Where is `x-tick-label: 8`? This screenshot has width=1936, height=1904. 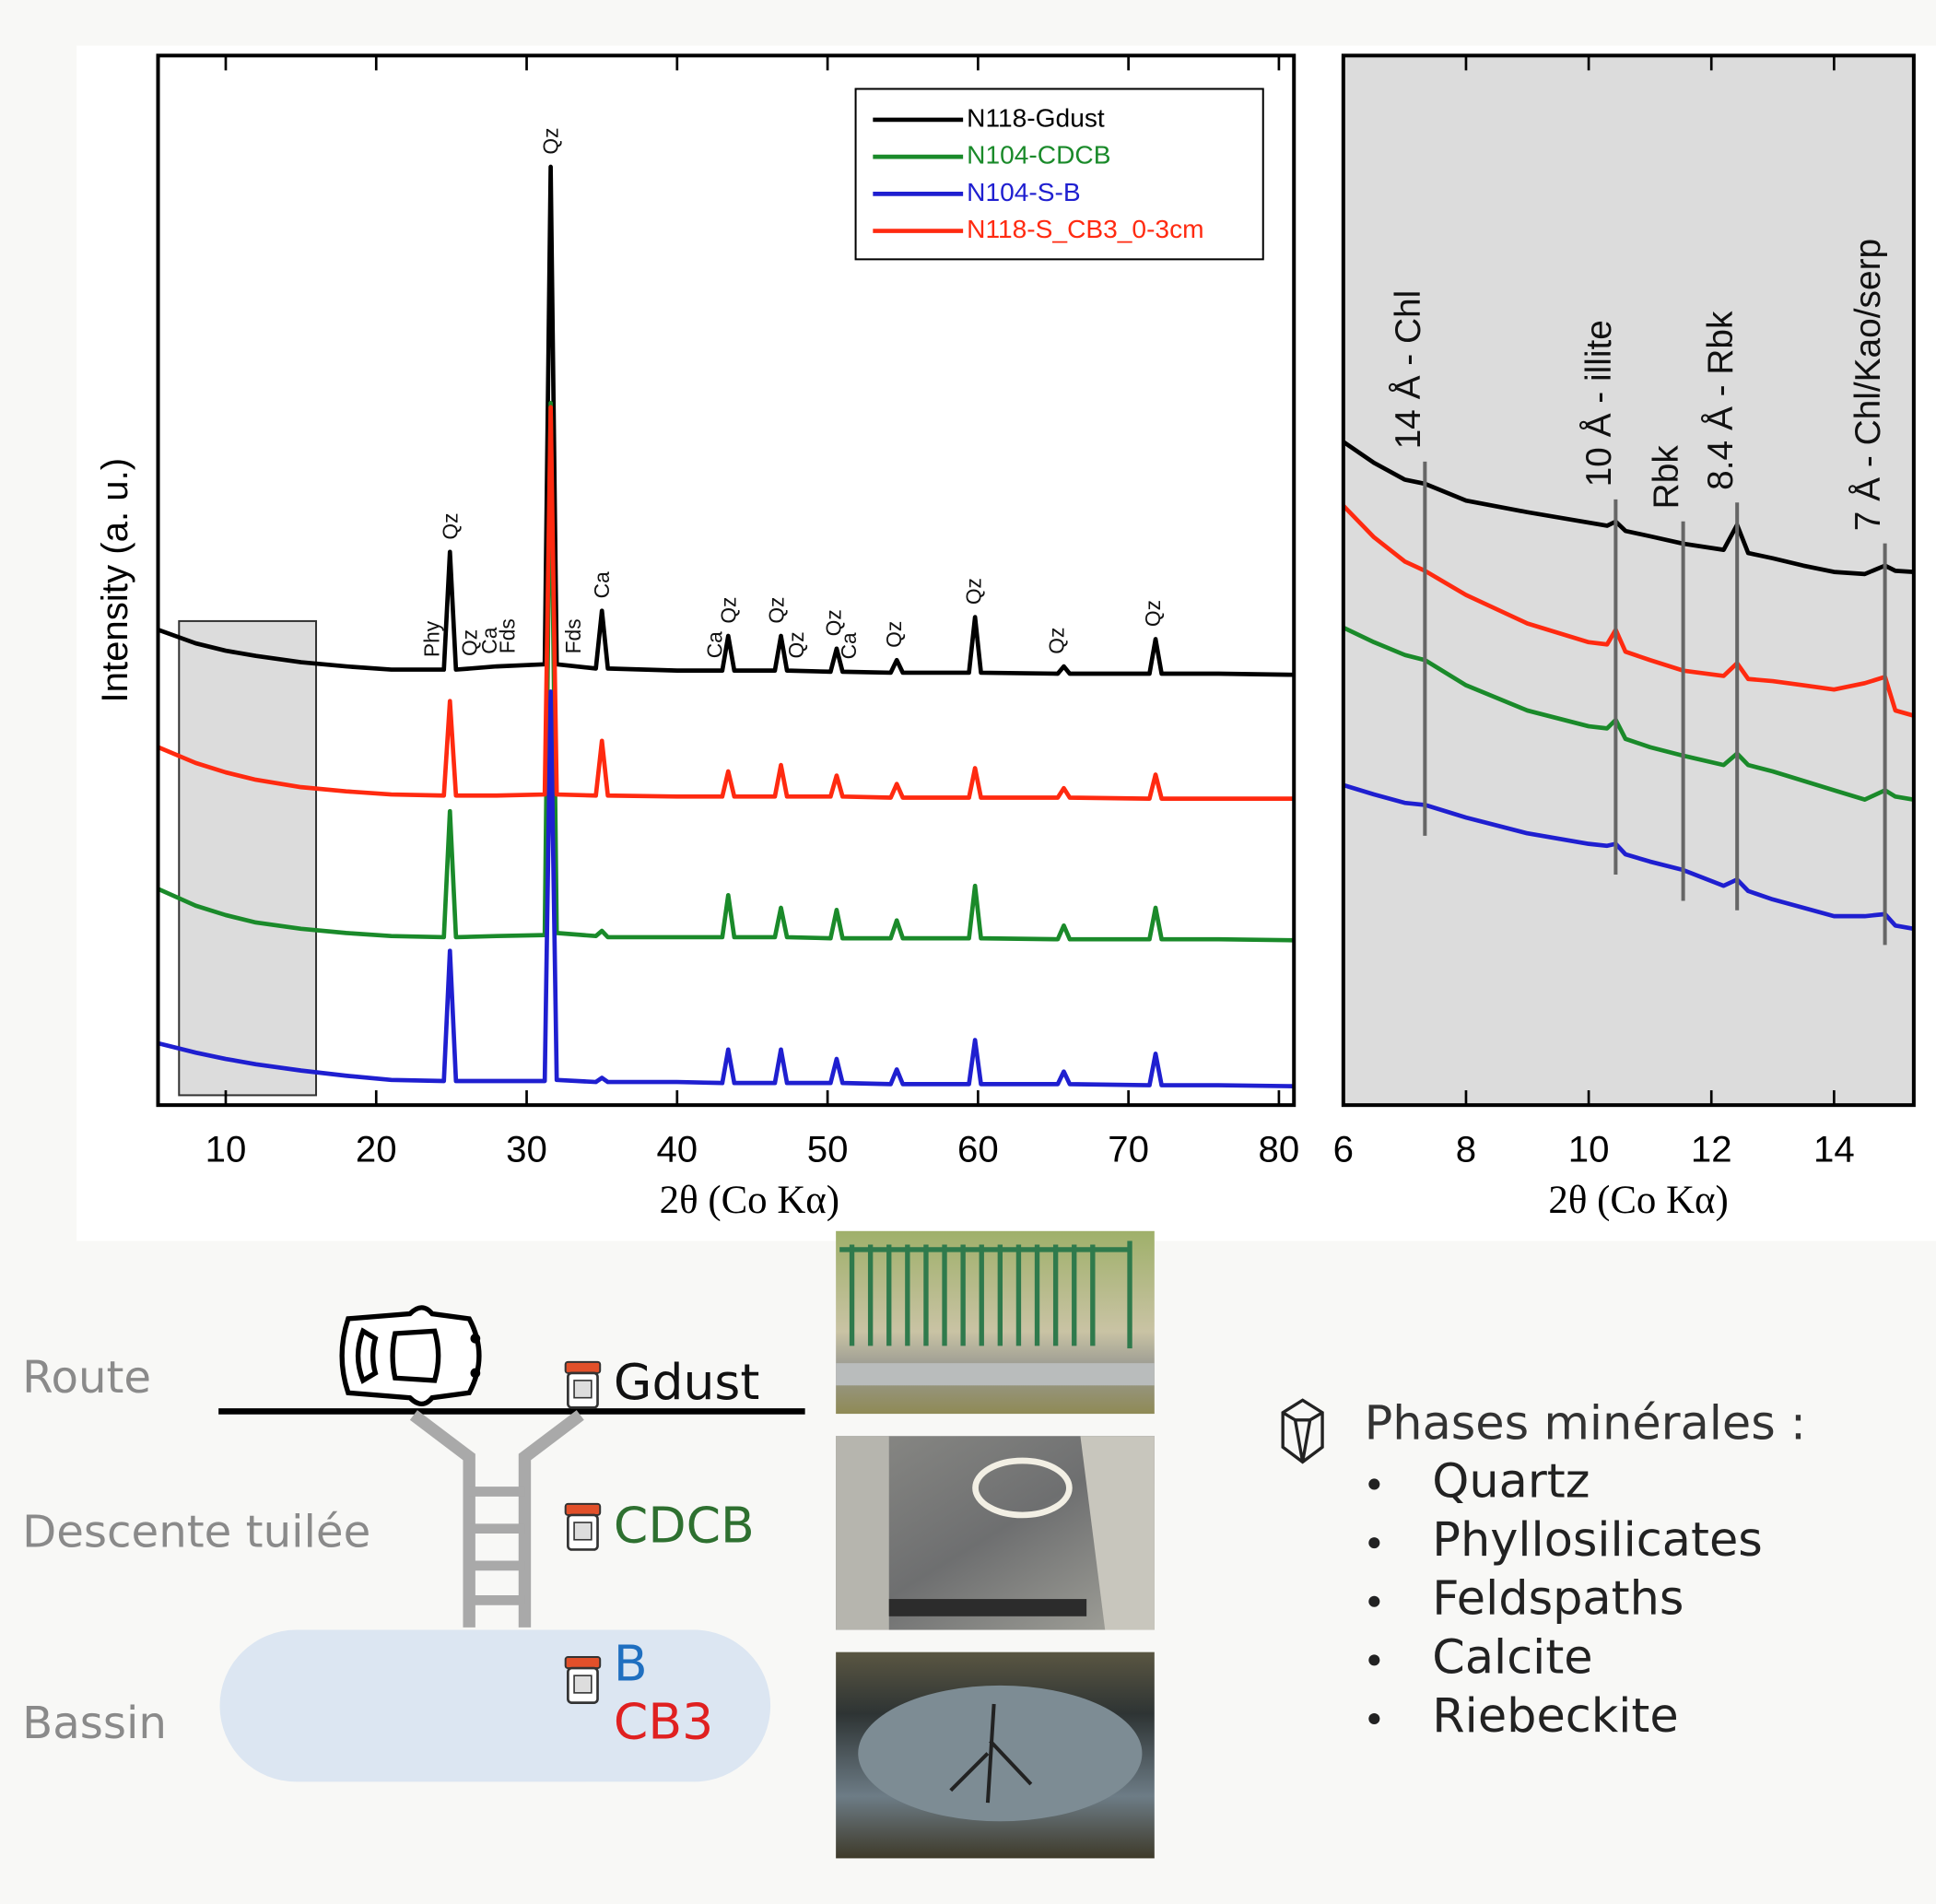
x-tick-label: 8 is located at coordinates (1466, 1149).